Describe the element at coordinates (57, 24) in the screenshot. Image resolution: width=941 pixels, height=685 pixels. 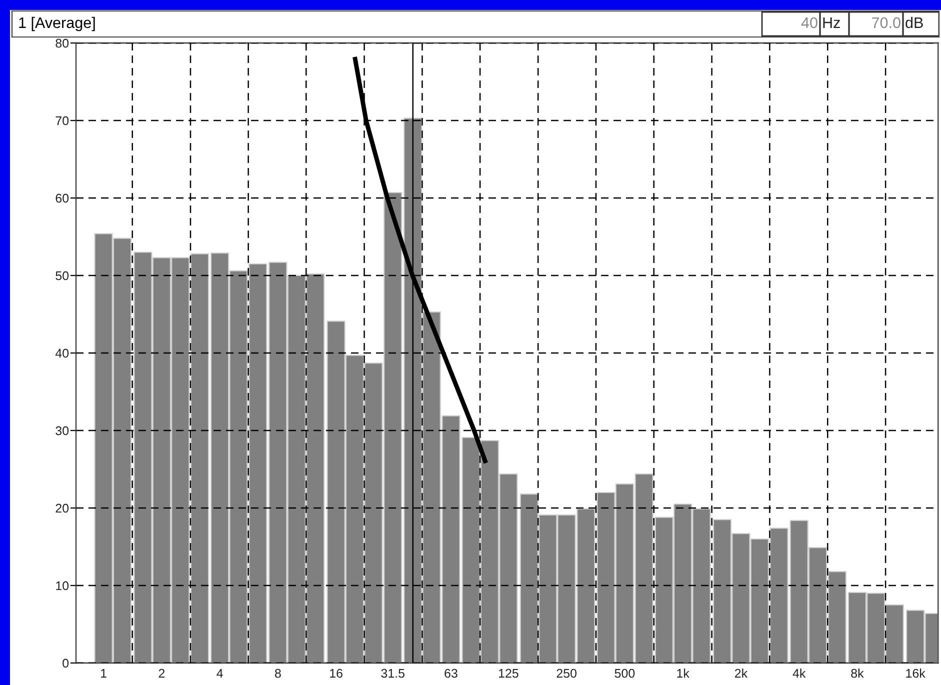
I see `chart-title: 1 [Average]` at that location.